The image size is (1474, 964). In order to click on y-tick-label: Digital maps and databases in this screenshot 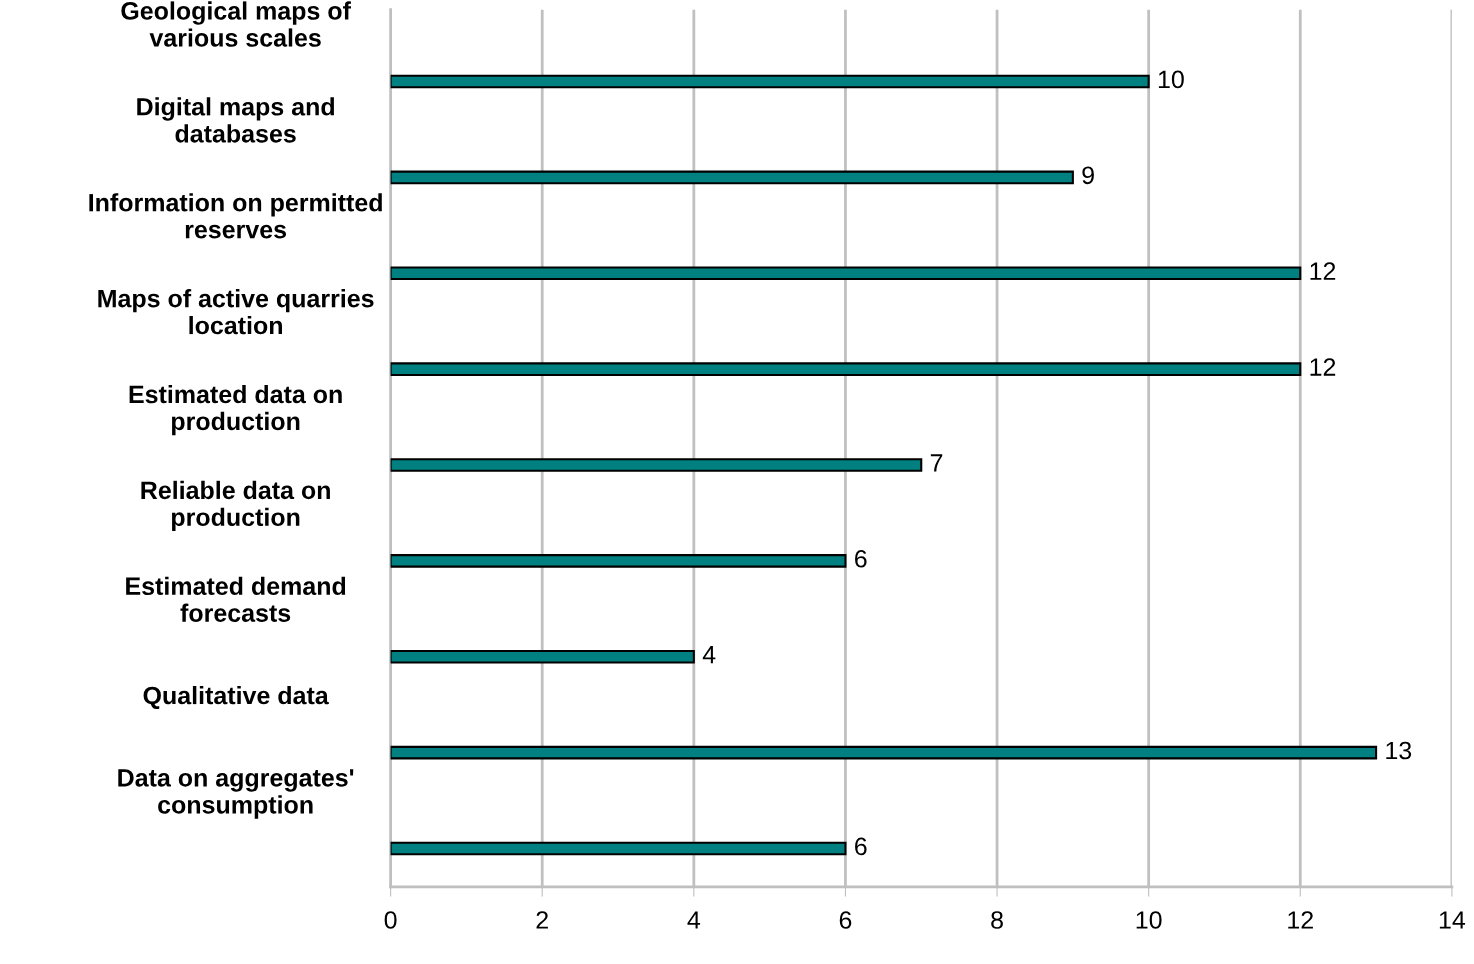, I will do `click(235, 120)`.